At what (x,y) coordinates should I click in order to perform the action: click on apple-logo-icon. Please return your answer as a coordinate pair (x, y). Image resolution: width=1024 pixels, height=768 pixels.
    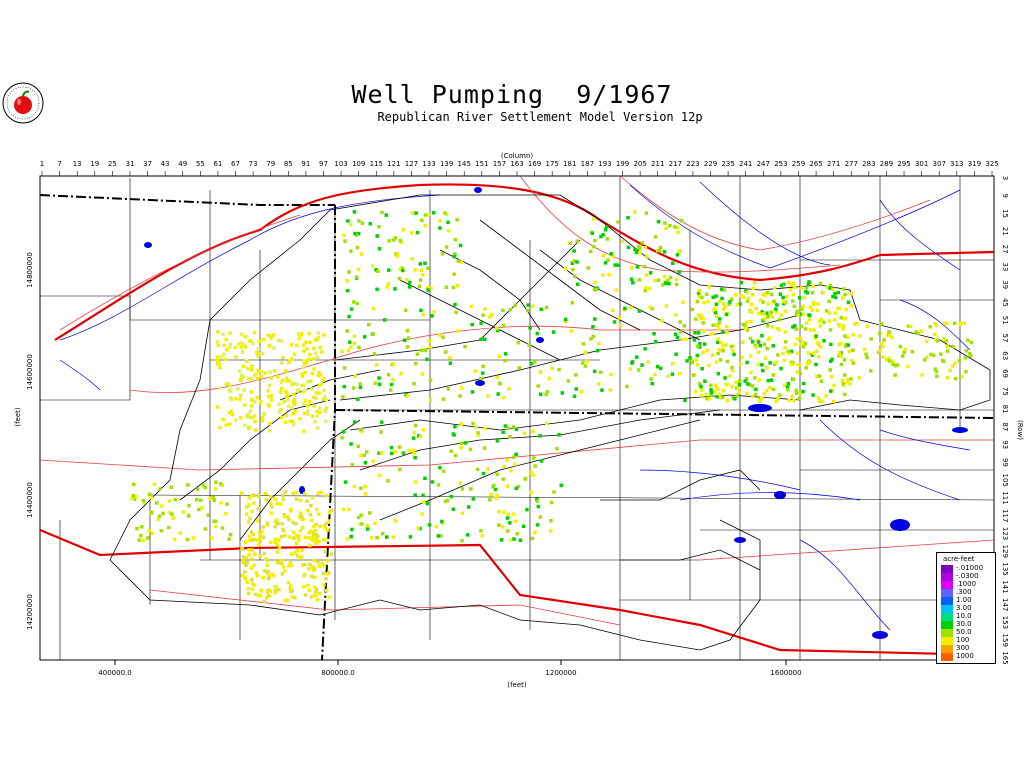
    Looking at the image, I should click on (23, 103).